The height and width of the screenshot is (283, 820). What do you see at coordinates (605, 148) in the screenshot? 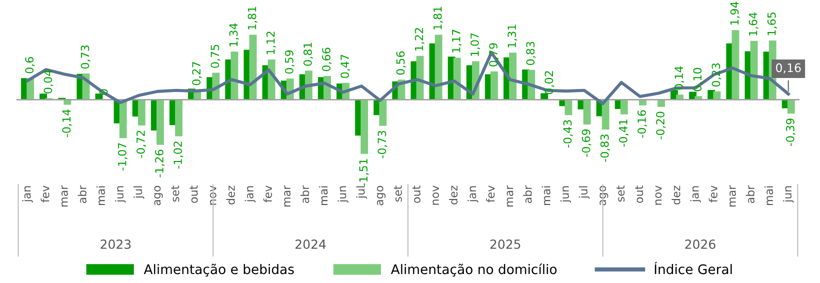
I see `data-label: -0,83` at bounding box center [605, 148].